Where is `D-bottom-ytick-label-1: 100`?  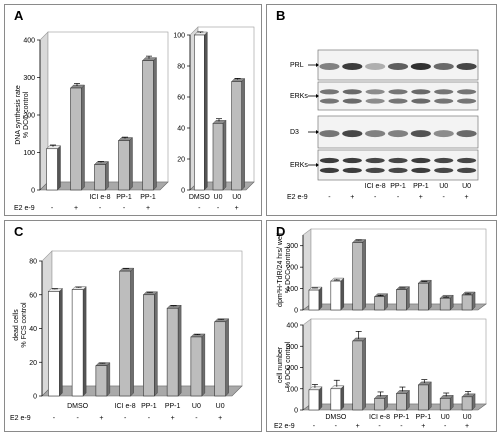 D-bottom-ytick-label-1: 100 is located at coordinates (292, 389).